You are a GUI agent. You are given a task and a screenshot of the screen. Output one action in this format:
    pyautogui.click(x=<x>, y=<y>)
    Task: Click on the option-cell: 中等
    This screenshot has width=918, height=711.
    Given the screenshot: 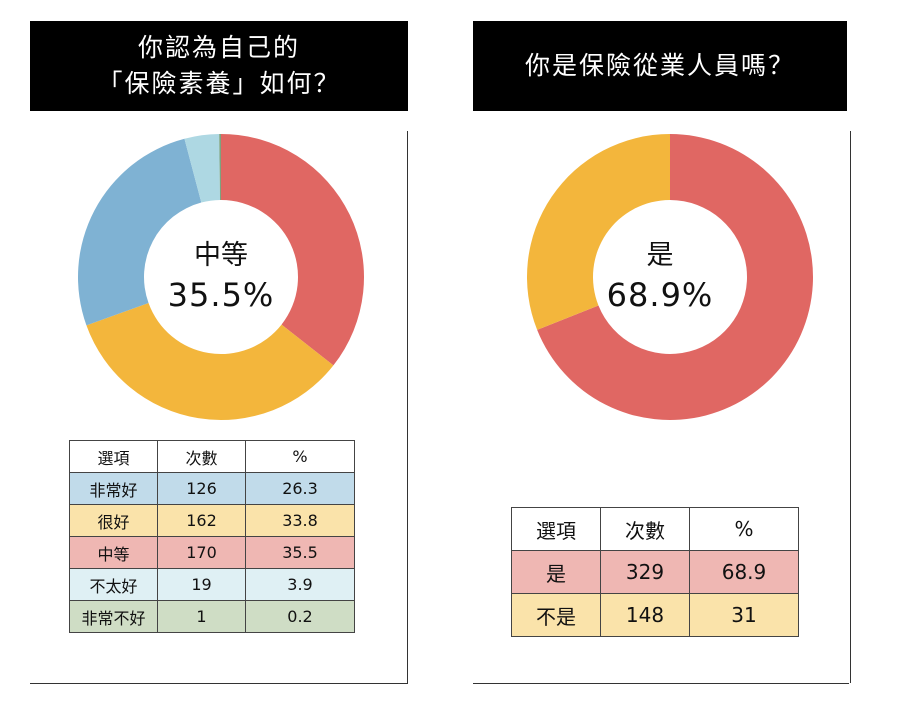 What is the action you would take?
    pyautogui.click(x=113, y=552)
    